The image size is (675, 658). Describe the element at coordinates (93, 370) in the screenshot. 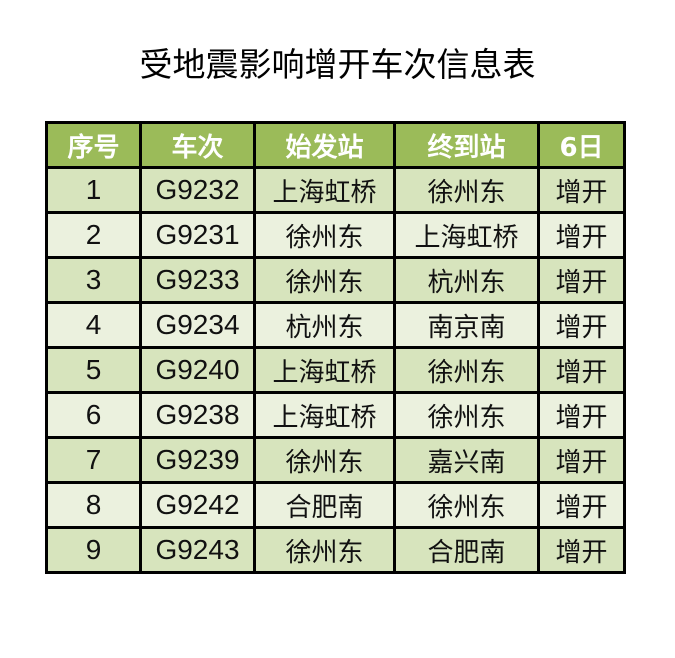

I see `cell-index: 5` at that location.